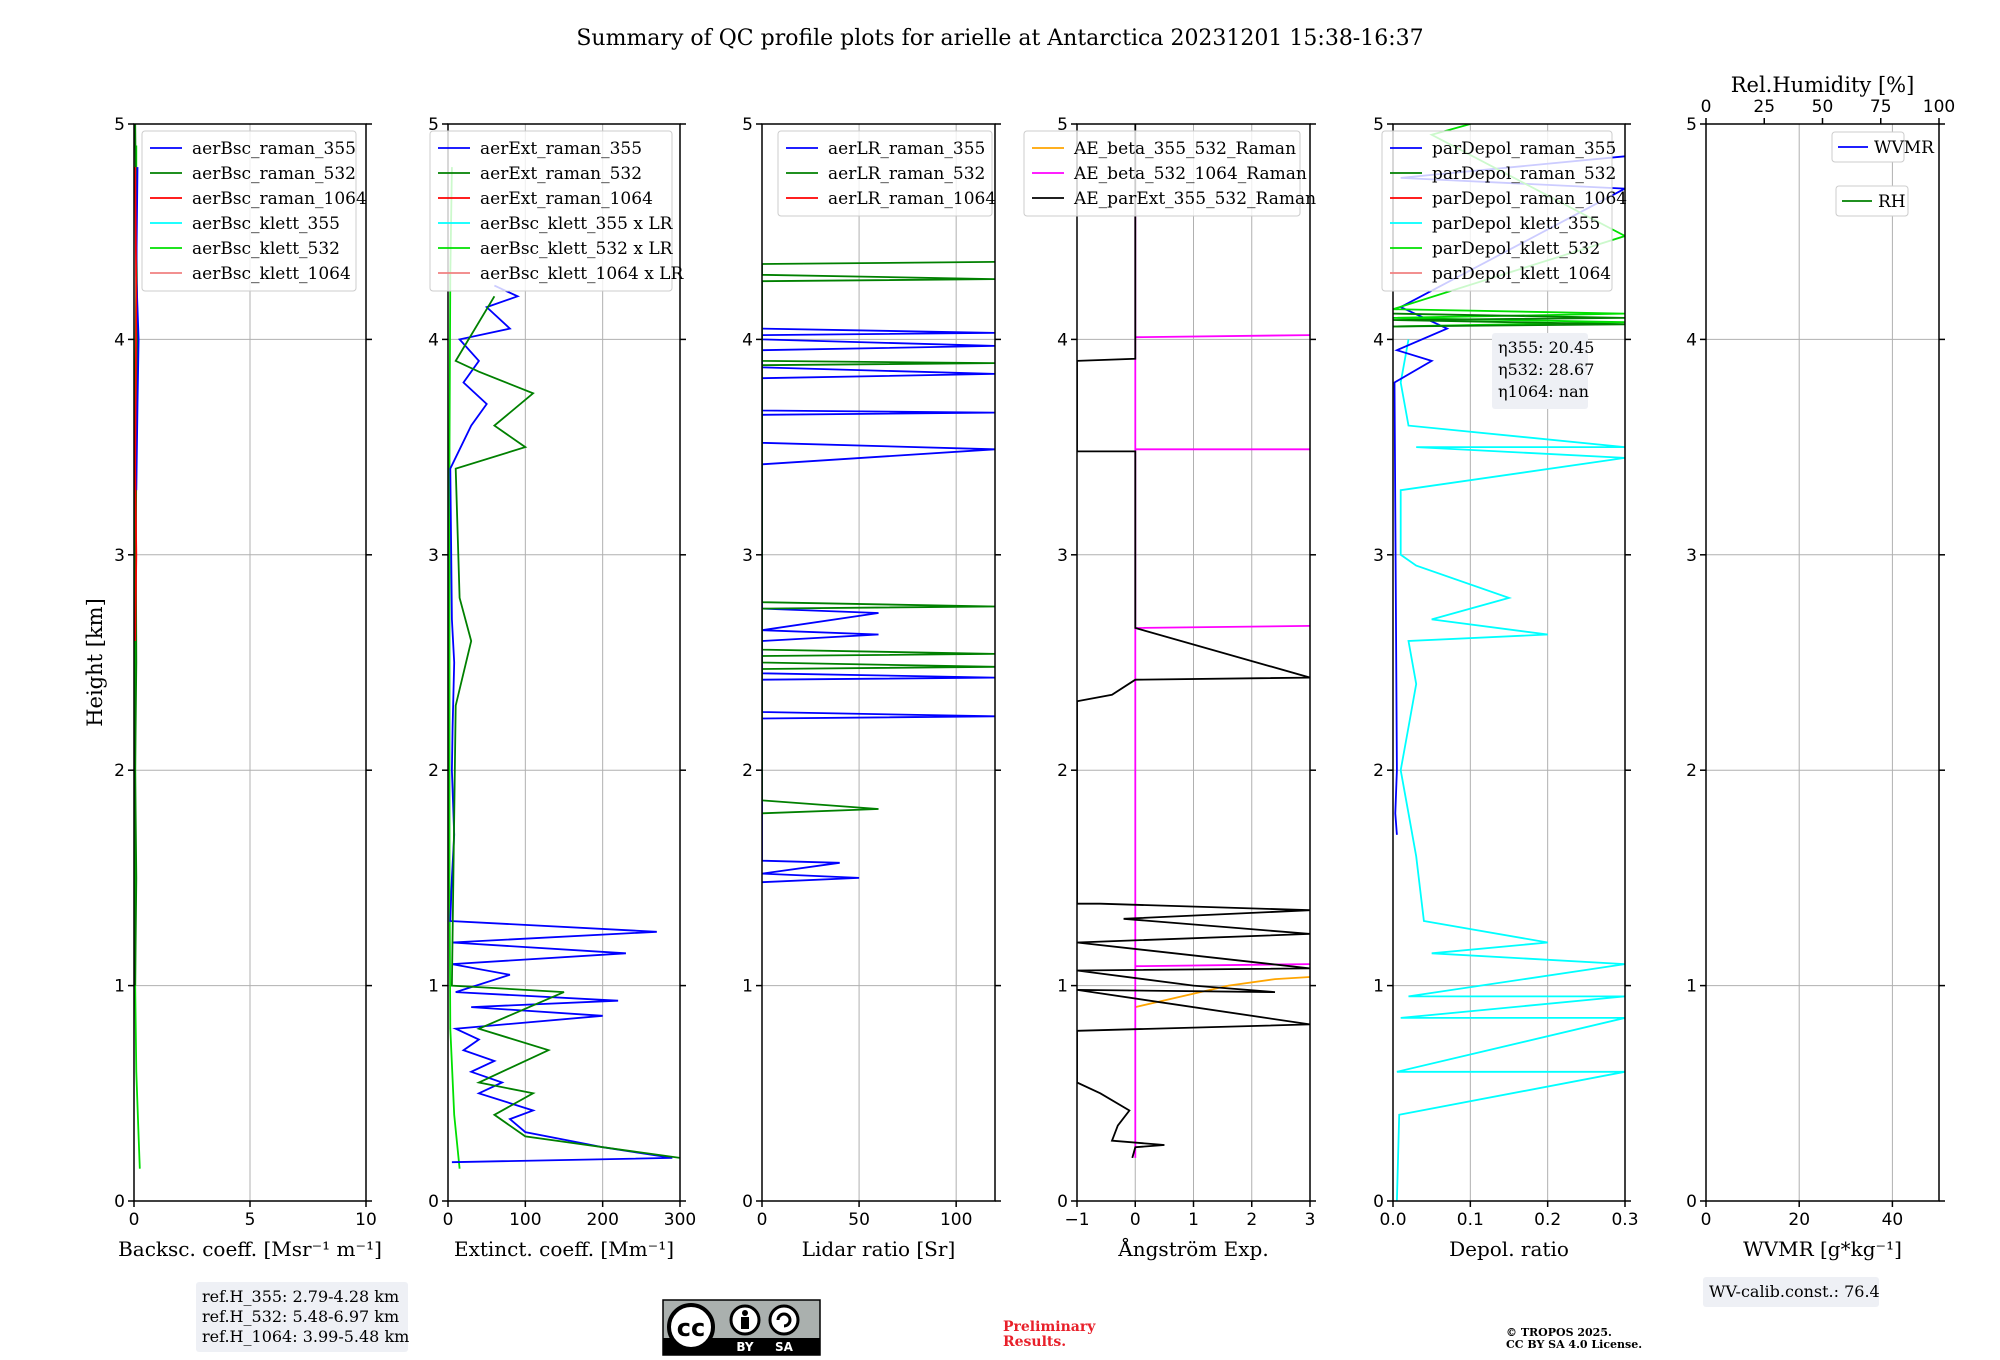  I want to click on legend-entry: aerExt_raman_1064, so click(566, 199).